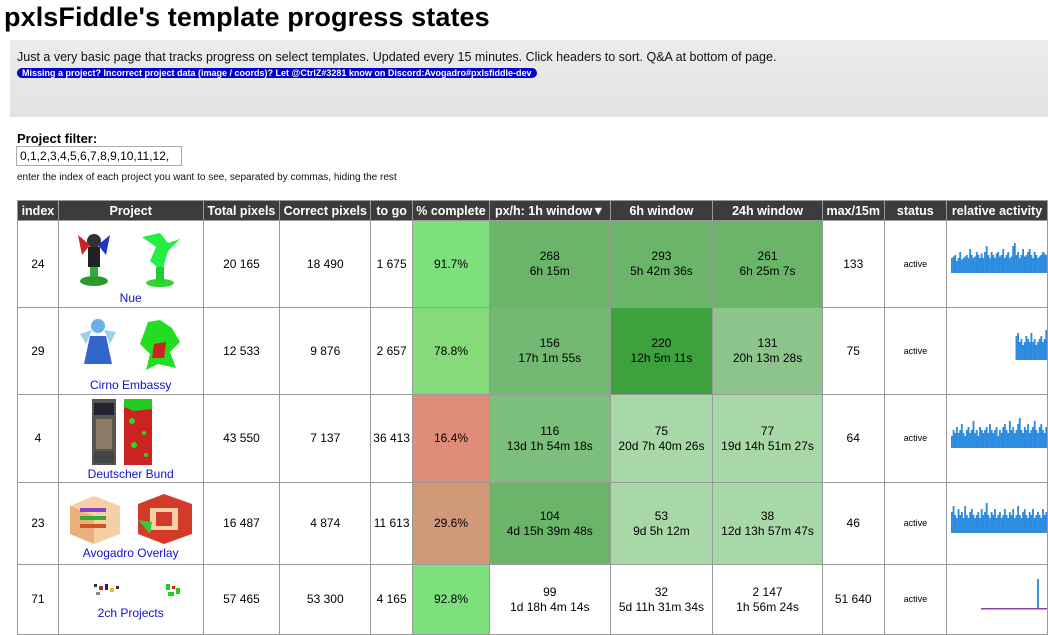 This screenshot has height=635, width=1048. What do you see at coordinates (853, 210) in the screenshot?
I see `header-max-15m: max/15m` at bounding box center [853, 210].